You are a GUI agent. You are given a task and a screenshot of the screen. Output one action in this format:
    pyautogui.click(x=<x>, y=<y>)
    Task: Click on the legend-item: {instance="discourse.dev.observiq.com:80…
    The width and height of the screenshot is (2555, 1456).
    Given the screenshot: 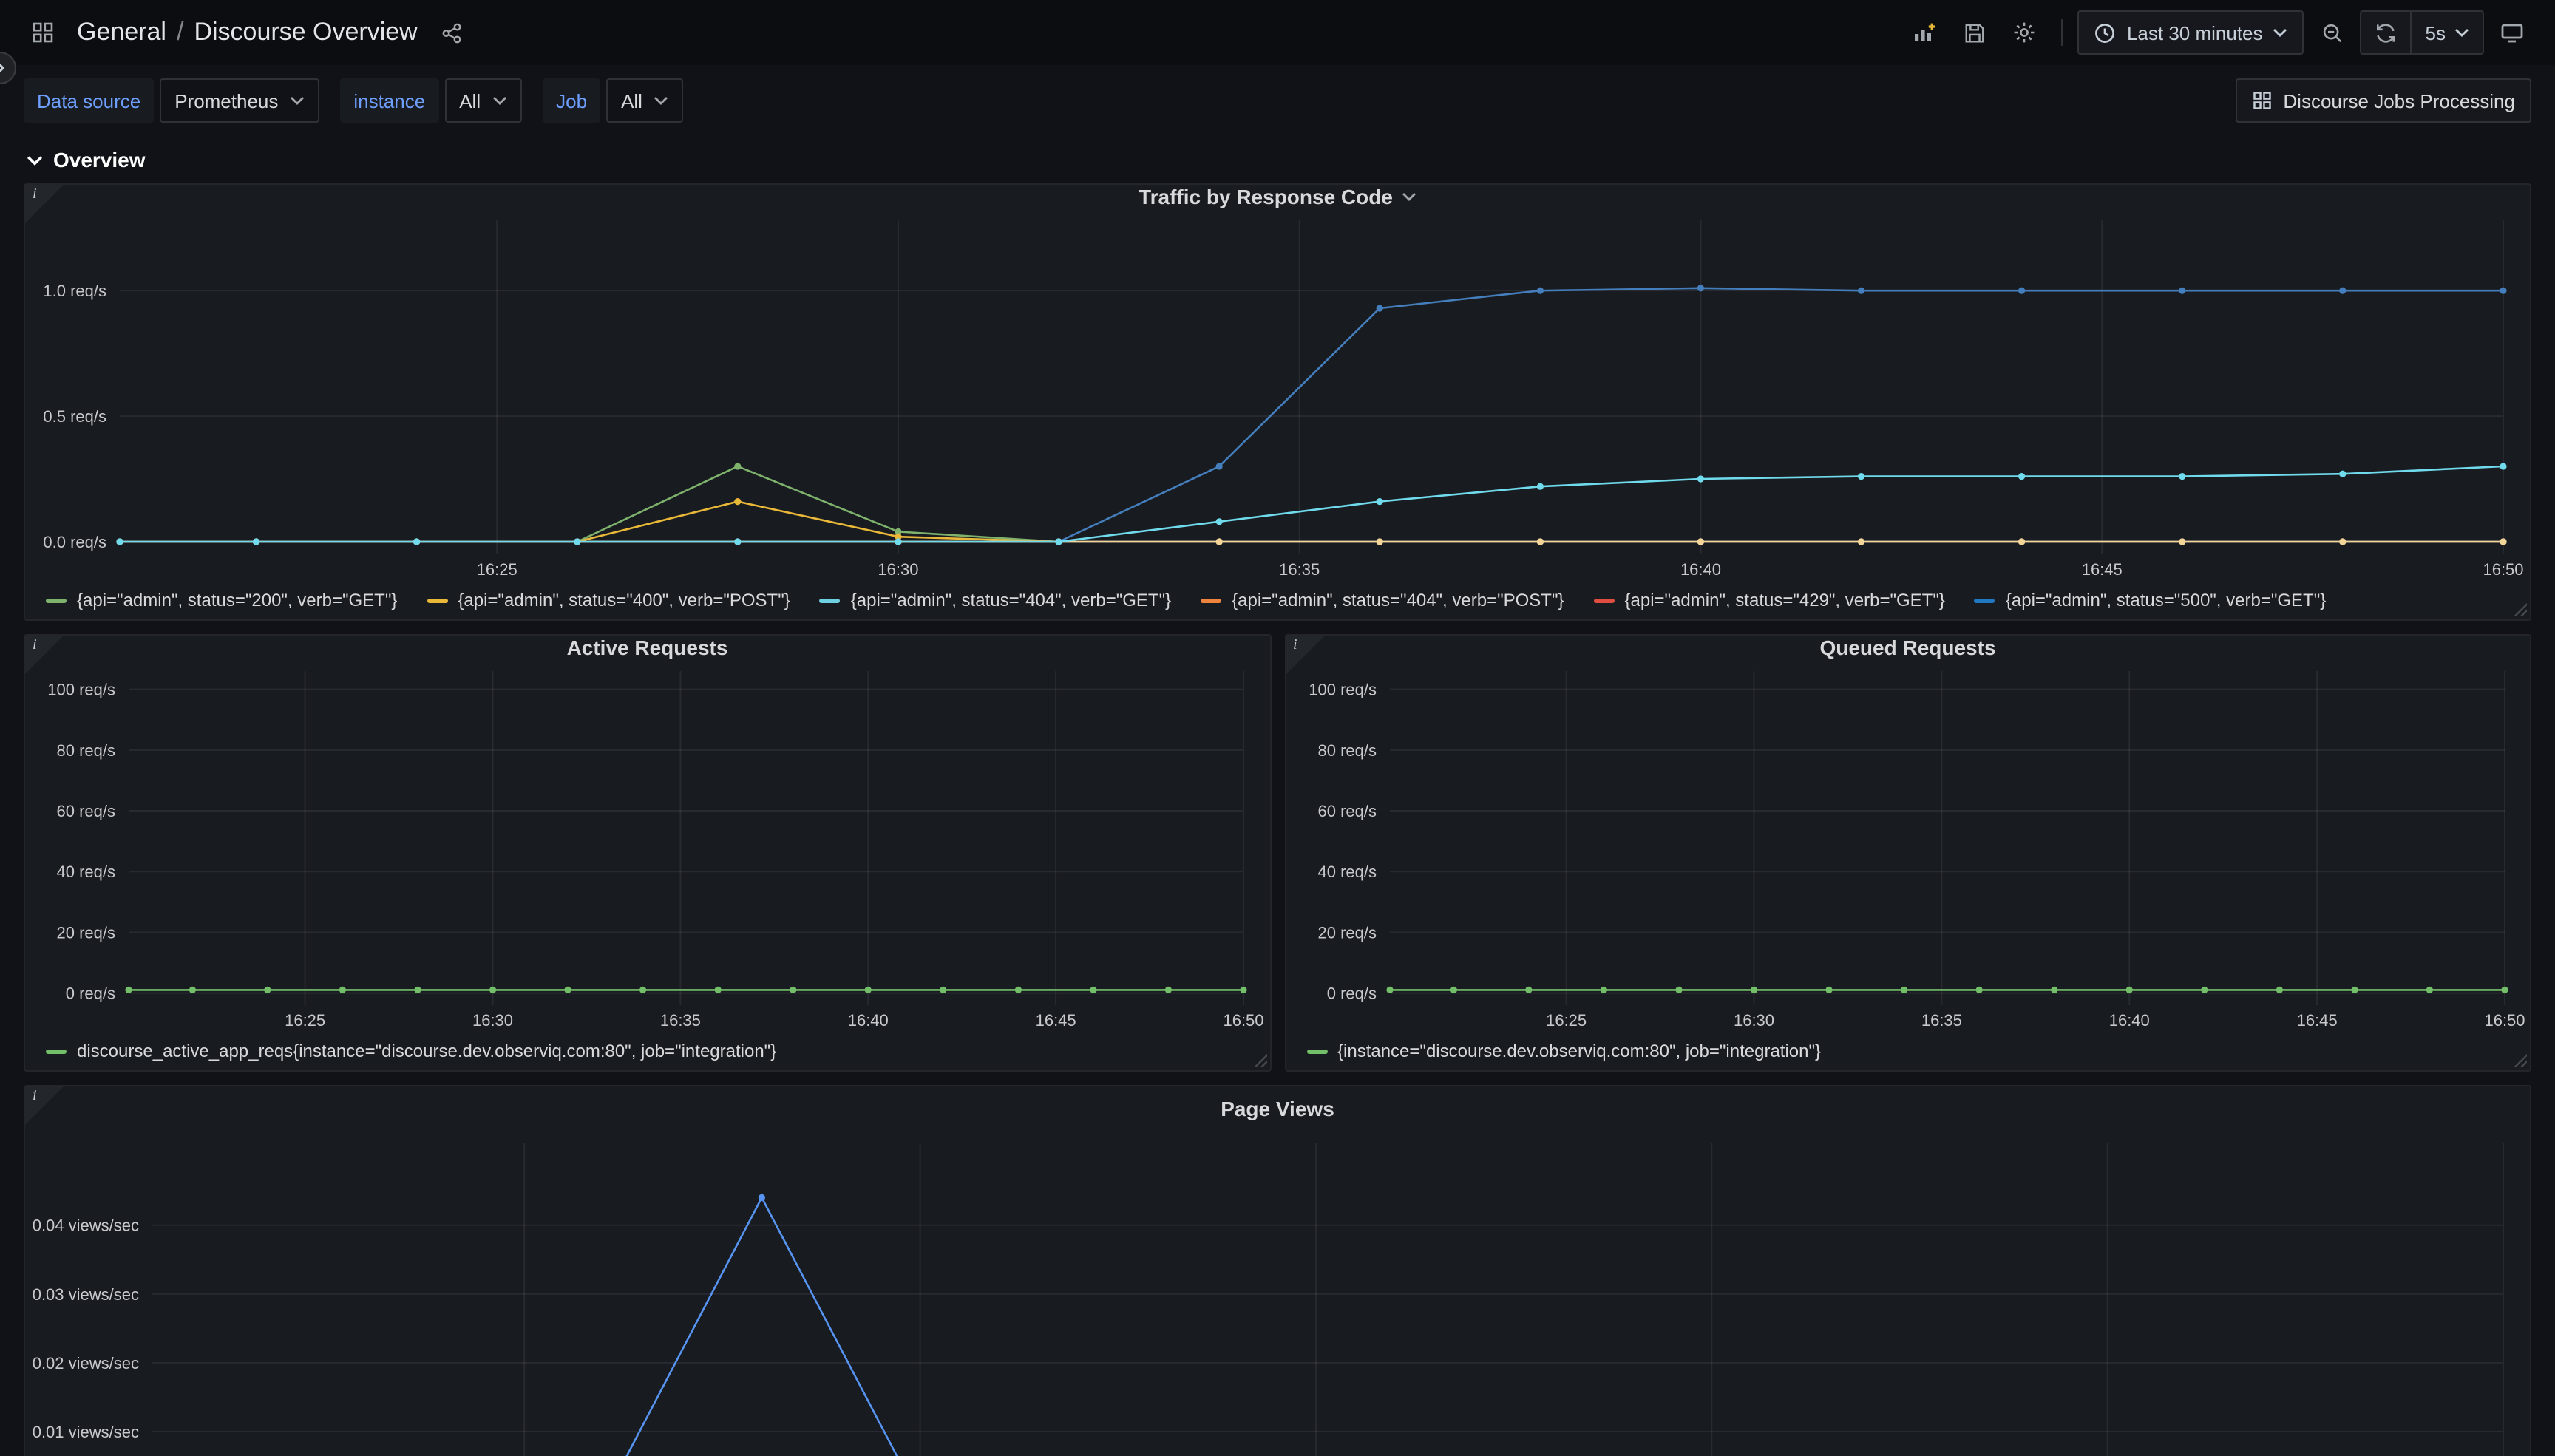 What is the action you would take?
    pyautogui.click(x=1564, y=1052)
    